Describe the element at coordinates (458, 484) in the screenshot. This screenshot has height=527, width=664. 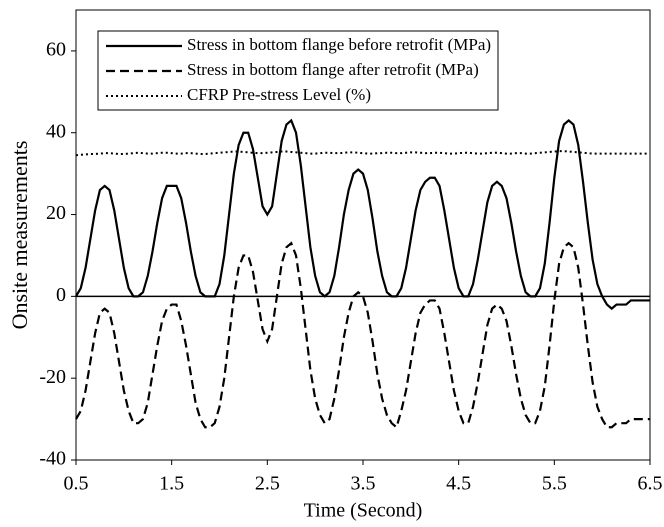
I see `x-tick-label: 4.5` at that location.